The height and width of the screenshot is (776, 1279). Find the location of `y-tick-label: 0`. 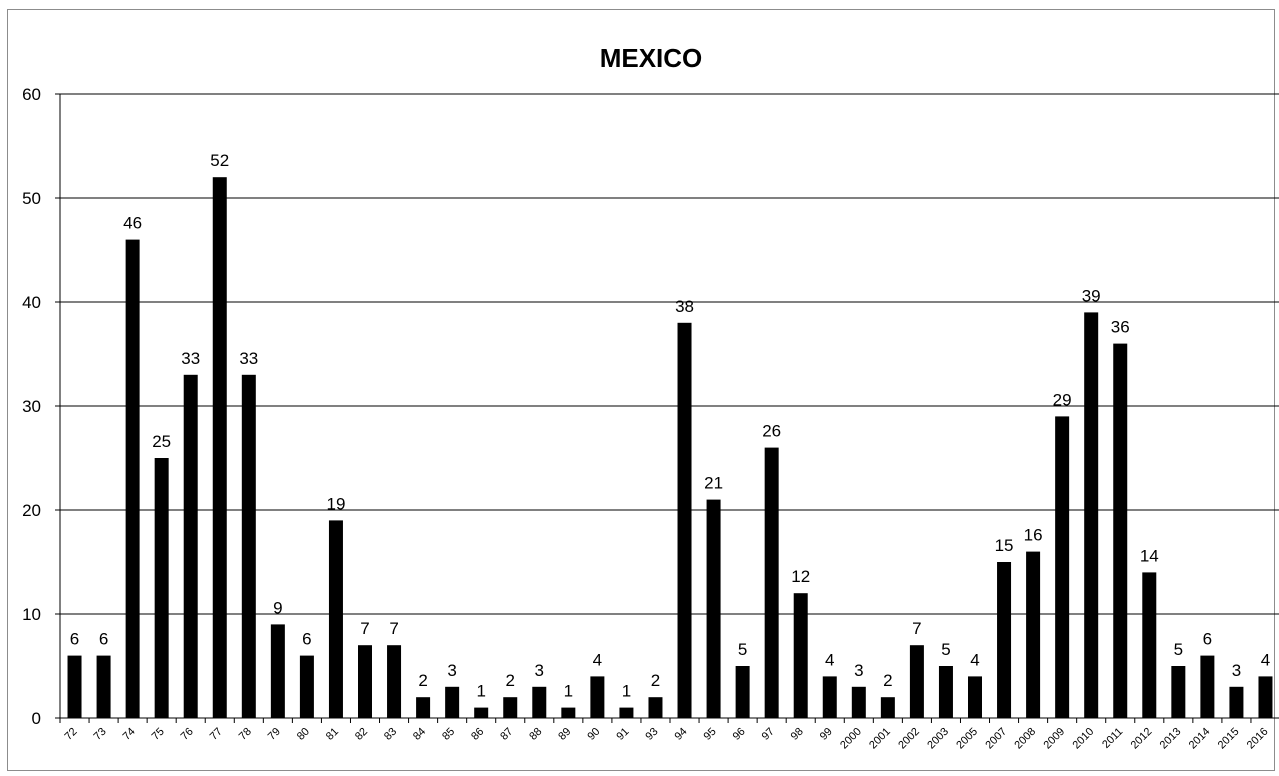

y-tick-label: 0 is located at coordinates (36, 718).